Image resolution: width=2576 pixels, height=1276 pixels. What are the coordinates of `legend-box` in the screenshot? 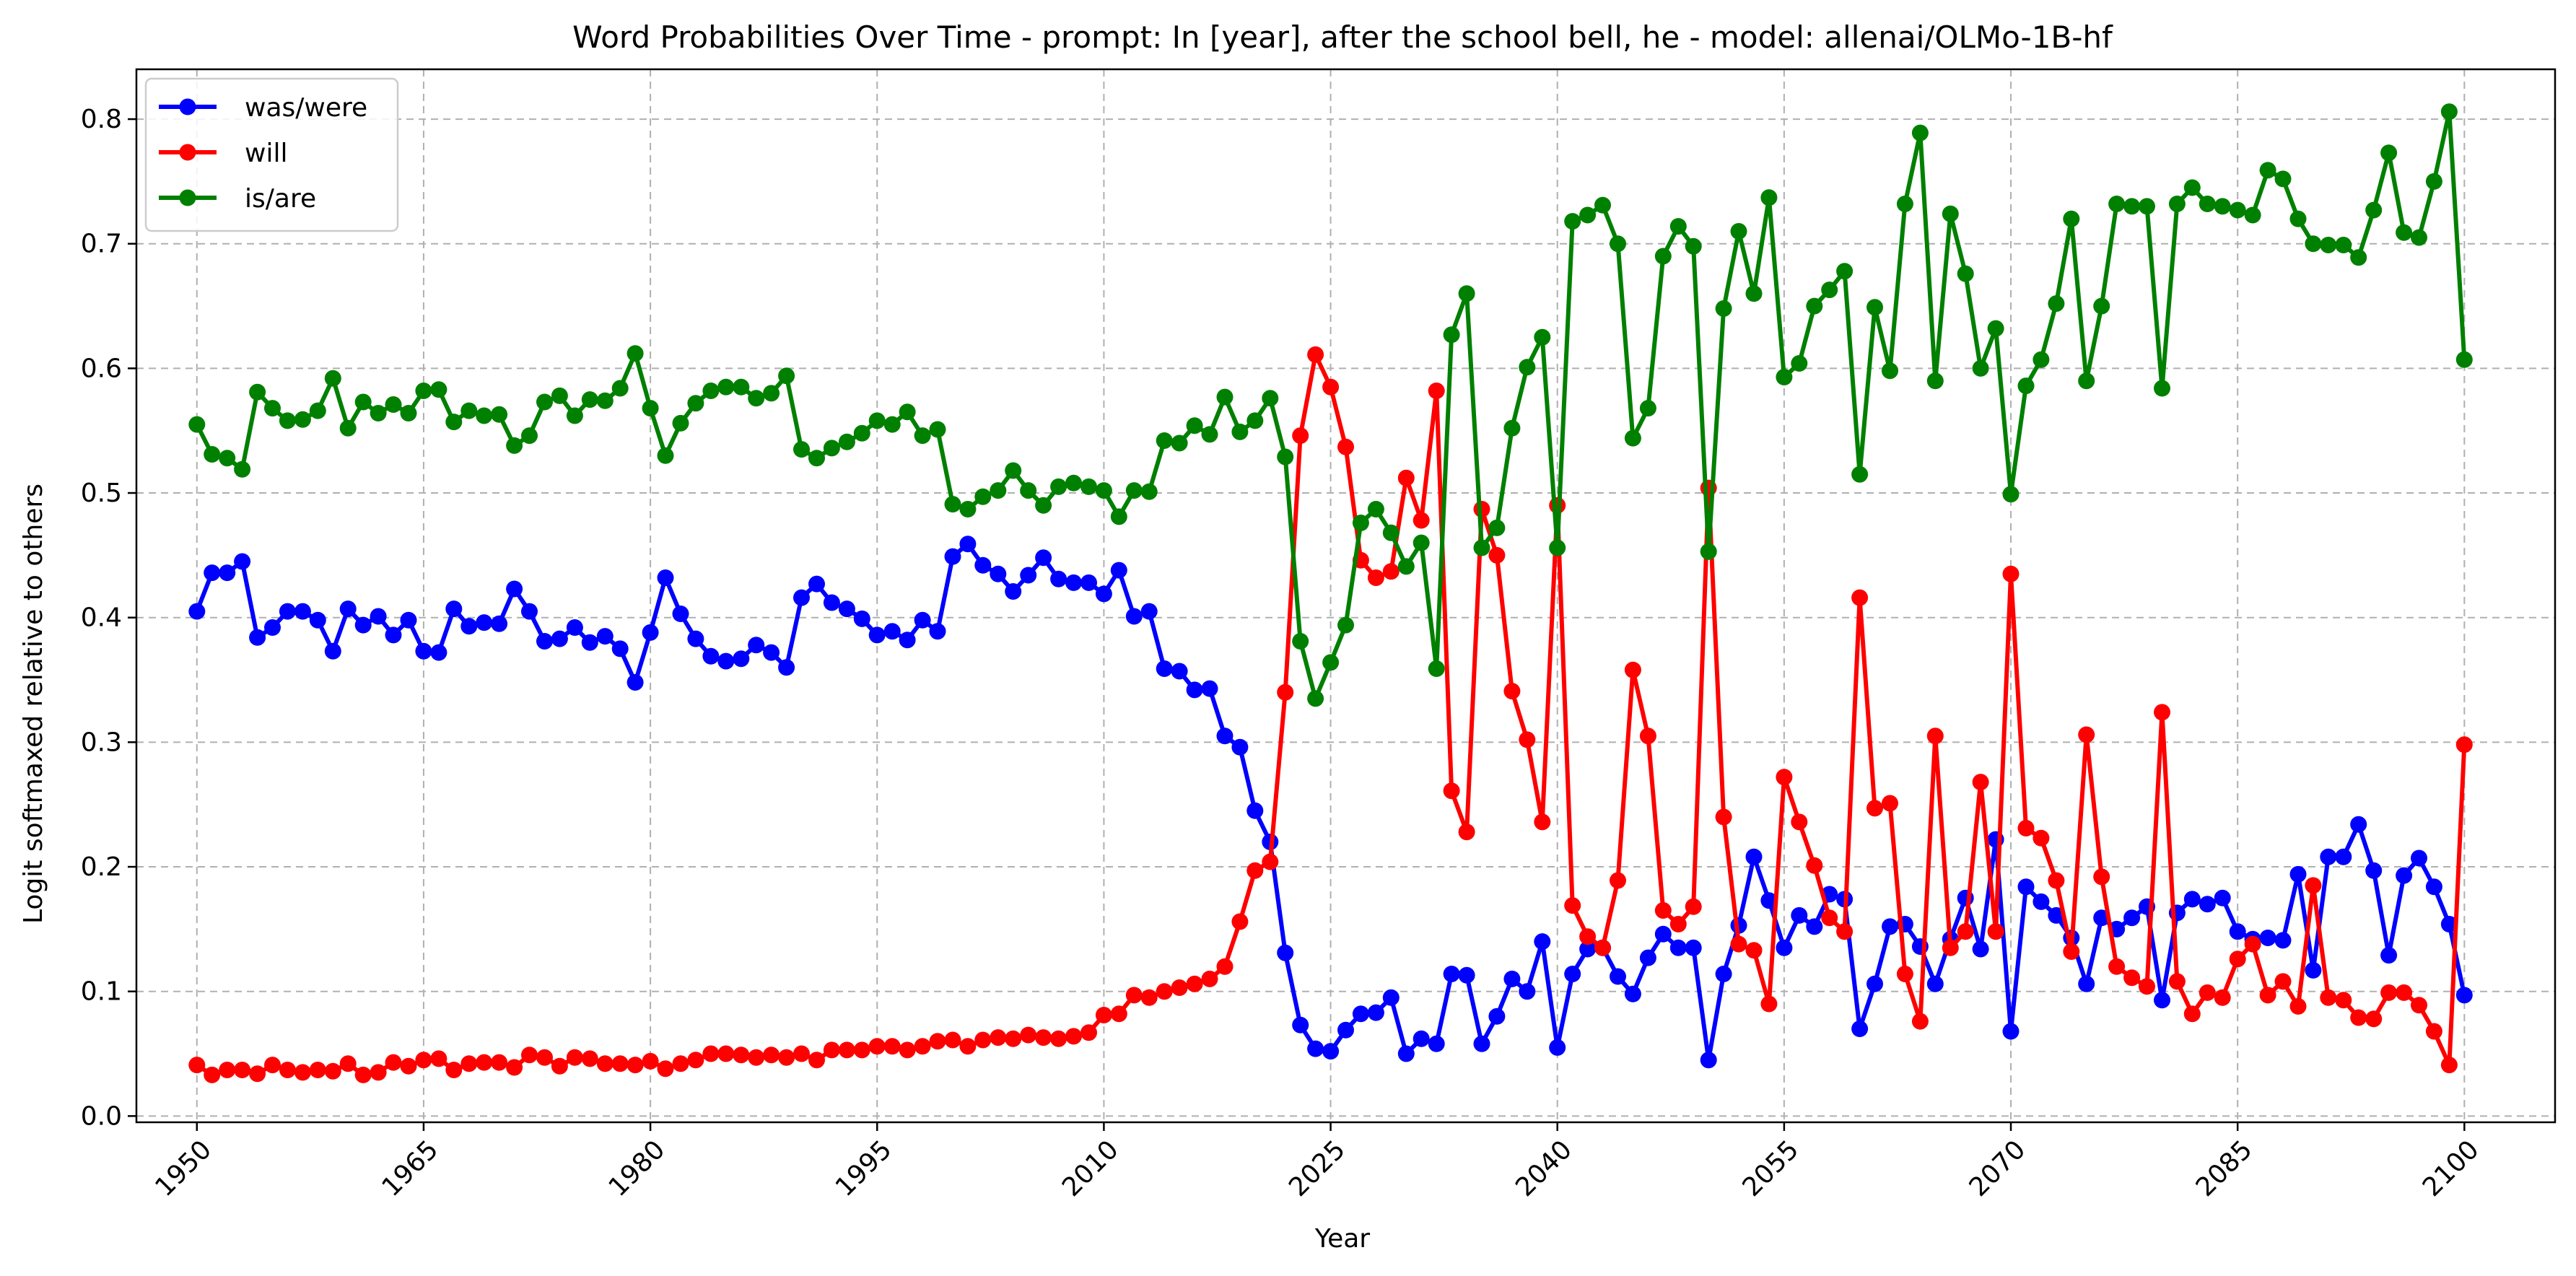 It's located at (271, 154).